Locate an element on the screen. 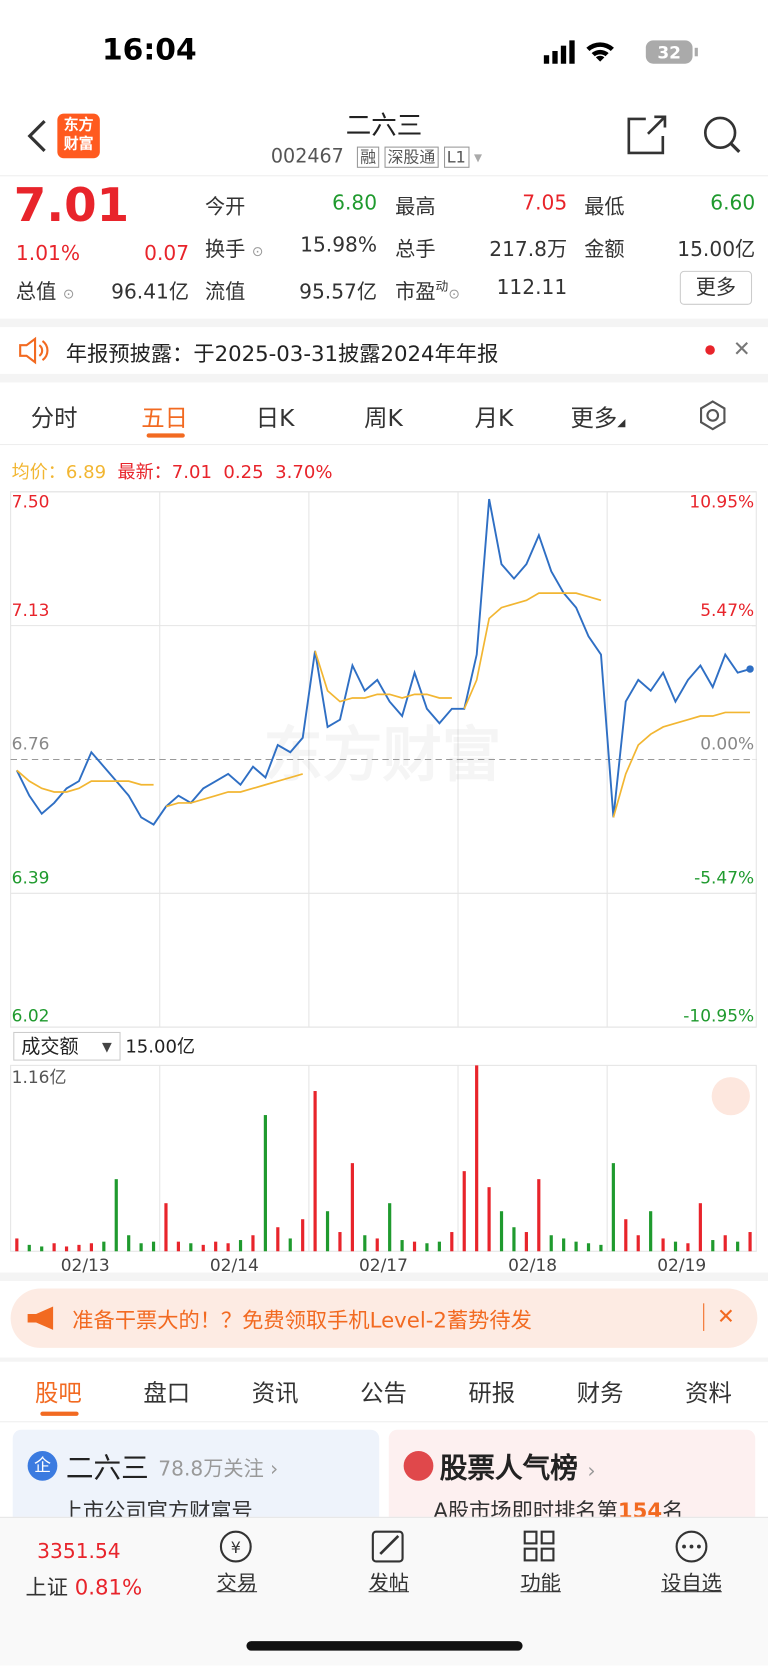  x-tick-label: 02/19 is located at coordinates (681, 1266).